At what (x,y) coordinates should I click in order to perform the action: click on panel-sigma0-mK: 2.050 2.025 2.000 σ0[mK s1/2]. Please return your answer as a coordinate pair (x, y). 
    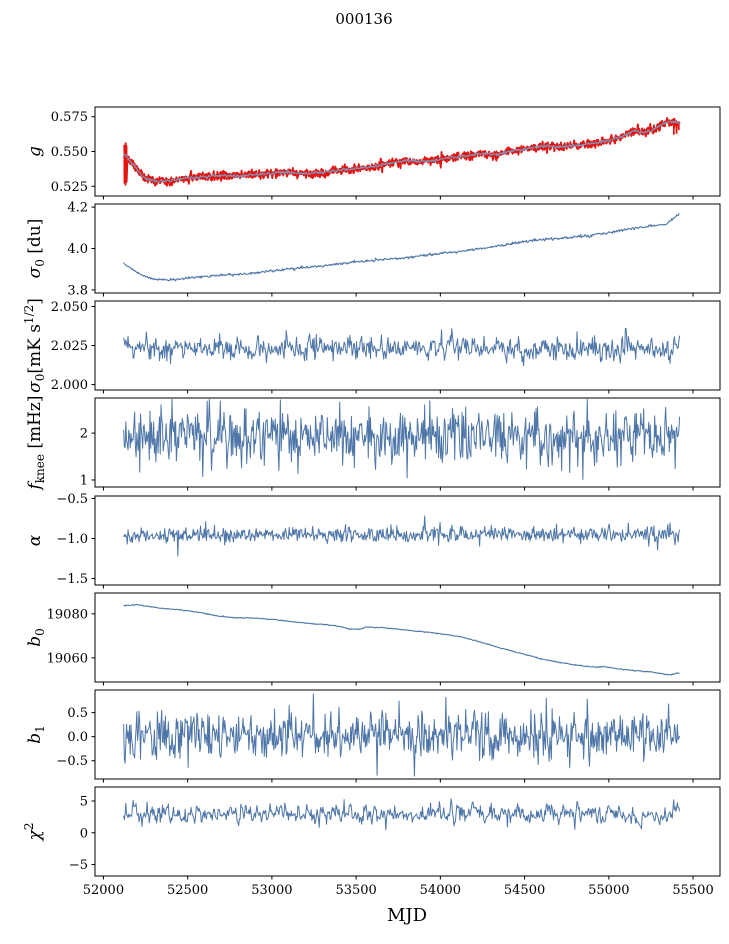
    Looking at the image, I should click on (371, 346).